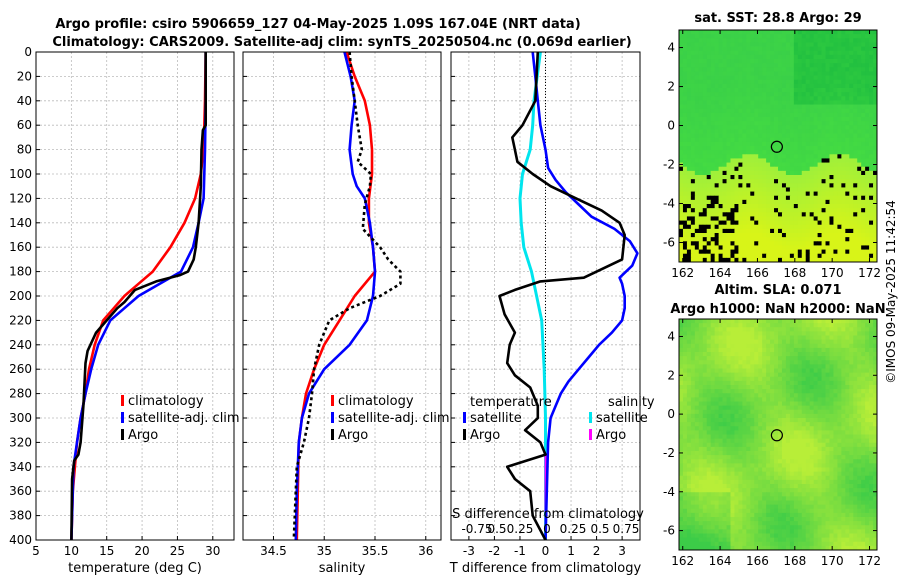 This screenshot has width=900, height=580. What do you see at coordinates (485, 435) in the screenshot?
I see `legend-label: Argo` at bounding box center [485, 435].